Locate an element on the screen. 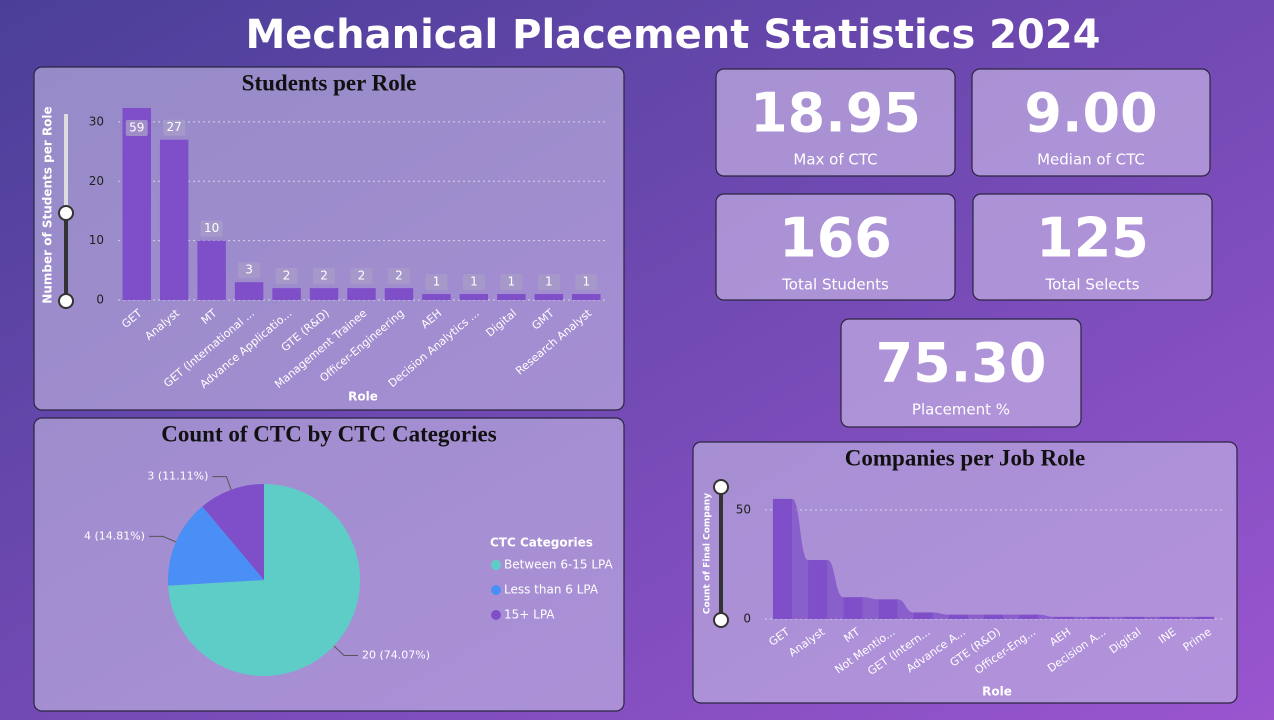 This screenshot has height=720, width=1274. page-title: Mechanical Placement Statistics 2024 is located at coordinates (673, 35).